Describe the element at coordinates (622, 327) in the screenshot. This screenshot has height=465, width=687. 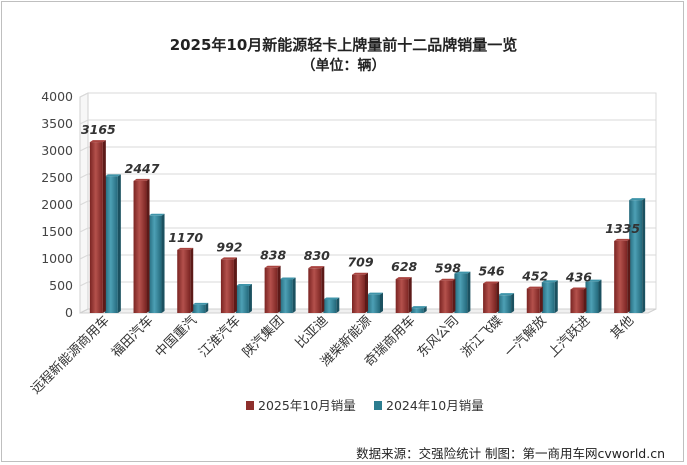
I see `x-tick-label: 其他` at that location.